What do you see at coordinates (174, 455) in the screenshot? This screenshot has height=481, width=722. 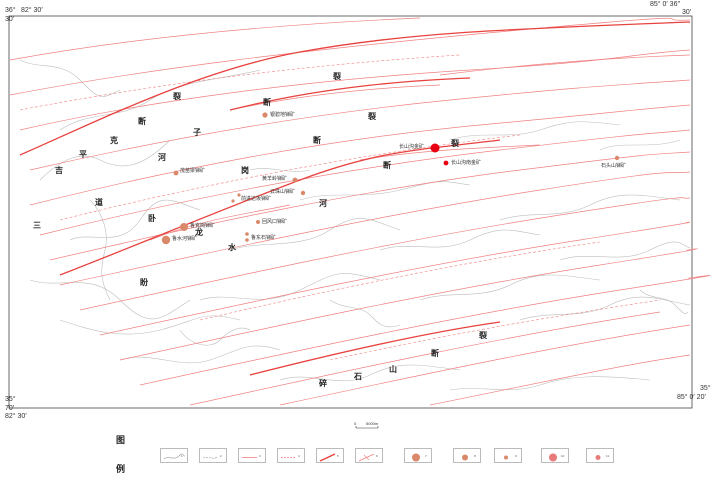 I see `legend-swatch-boundary: 1` at bounding box center [174, 455].